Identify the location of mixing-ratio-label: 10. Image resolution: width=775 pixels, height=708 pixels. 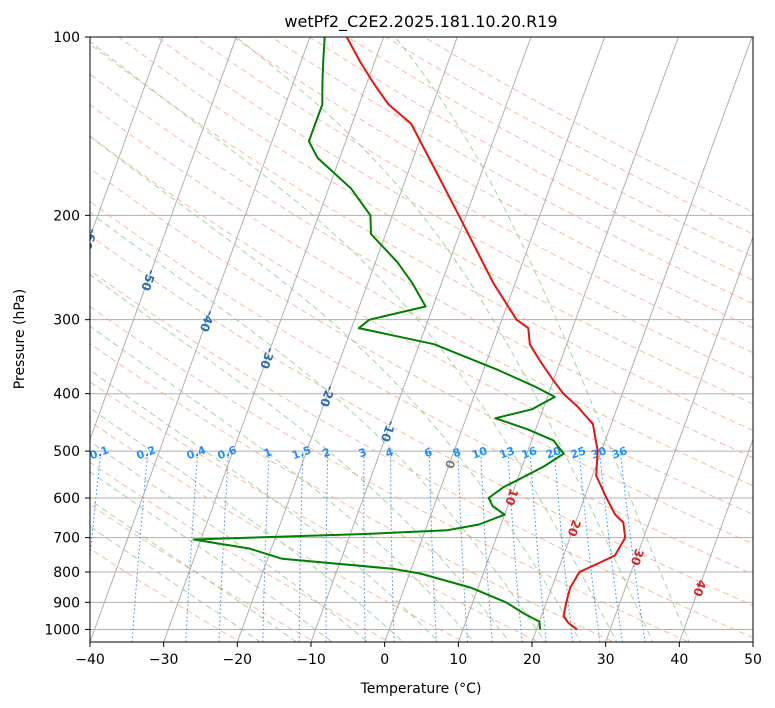
(479, 453).